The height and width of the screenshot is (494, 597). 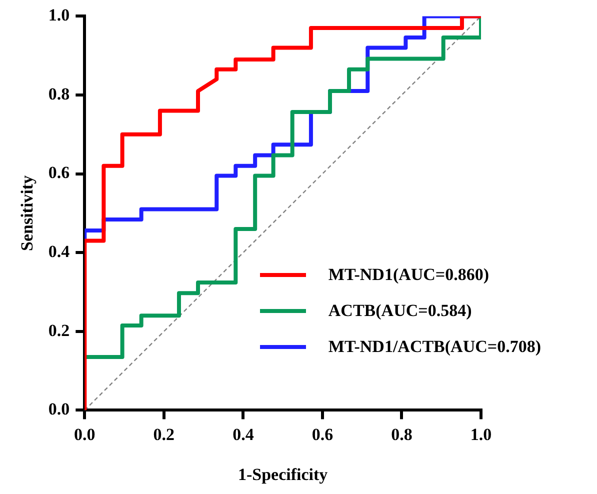 What do you see at coordinates (85, 434) in the screenshot?
I see `x-tick-label: 0.0` at bounding box center [85, 434].